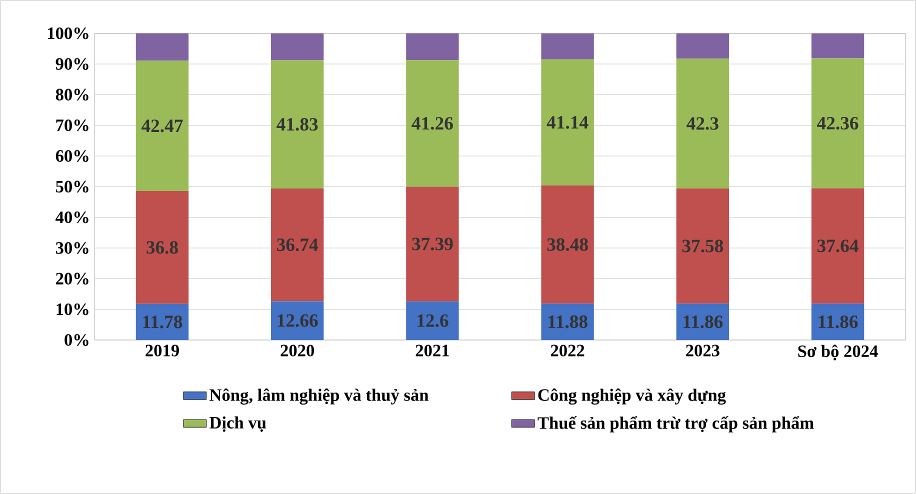 This screenshot has width=916, height=494. What do you see at coordinates (72, 309) in the screenshot?
I see `y-tick-label: 10%` at bounding box center [72, 309].